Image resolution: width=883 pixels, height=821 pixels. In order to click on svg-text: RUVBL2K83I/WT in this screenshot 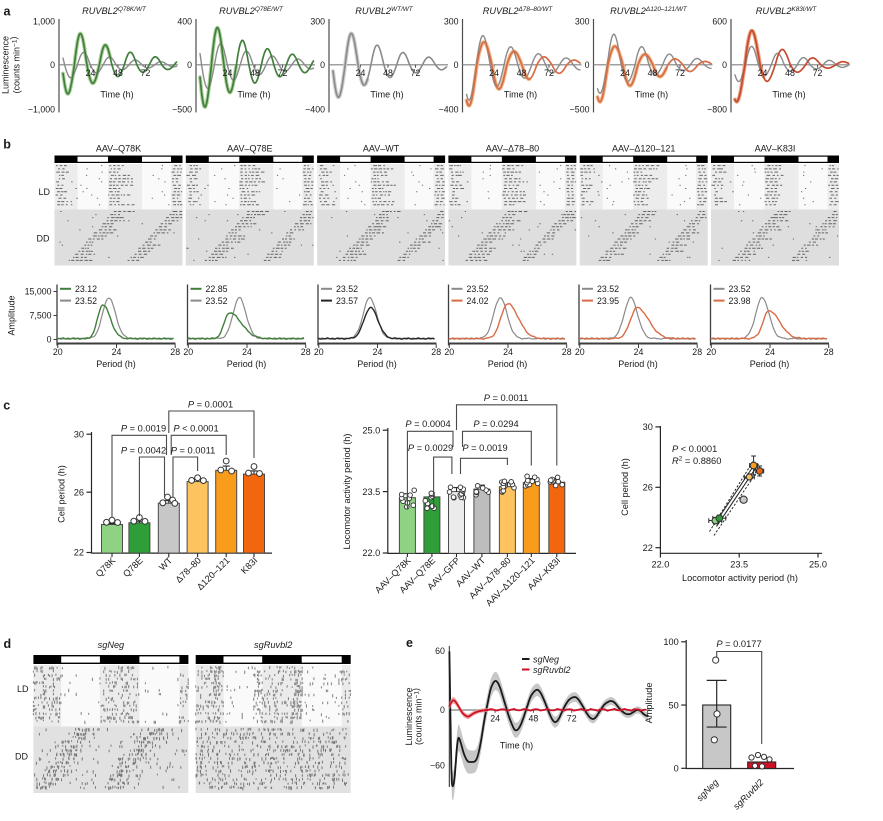, I will do `click(787, 11)`.